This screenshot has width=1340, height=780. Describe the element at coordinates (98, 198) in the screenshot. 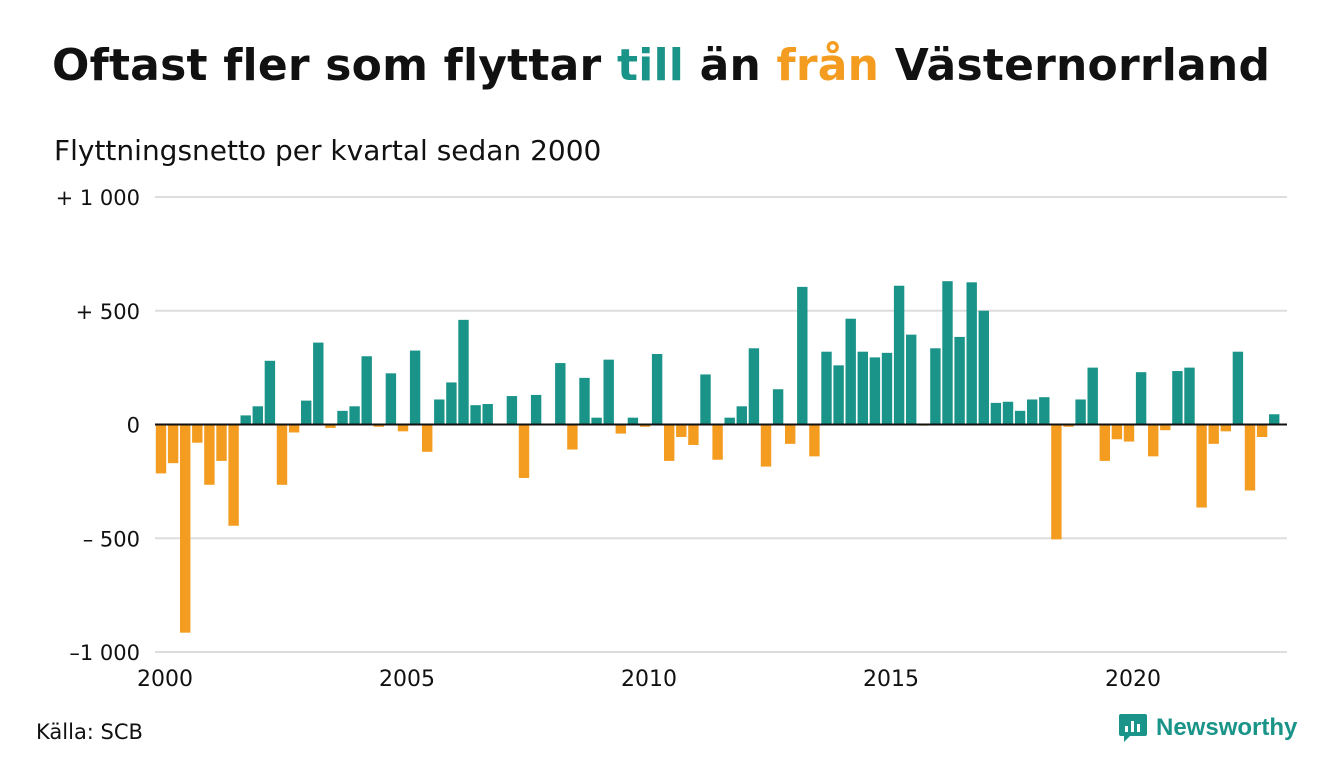

I see `y-tick-label: + 1 000` at that location.